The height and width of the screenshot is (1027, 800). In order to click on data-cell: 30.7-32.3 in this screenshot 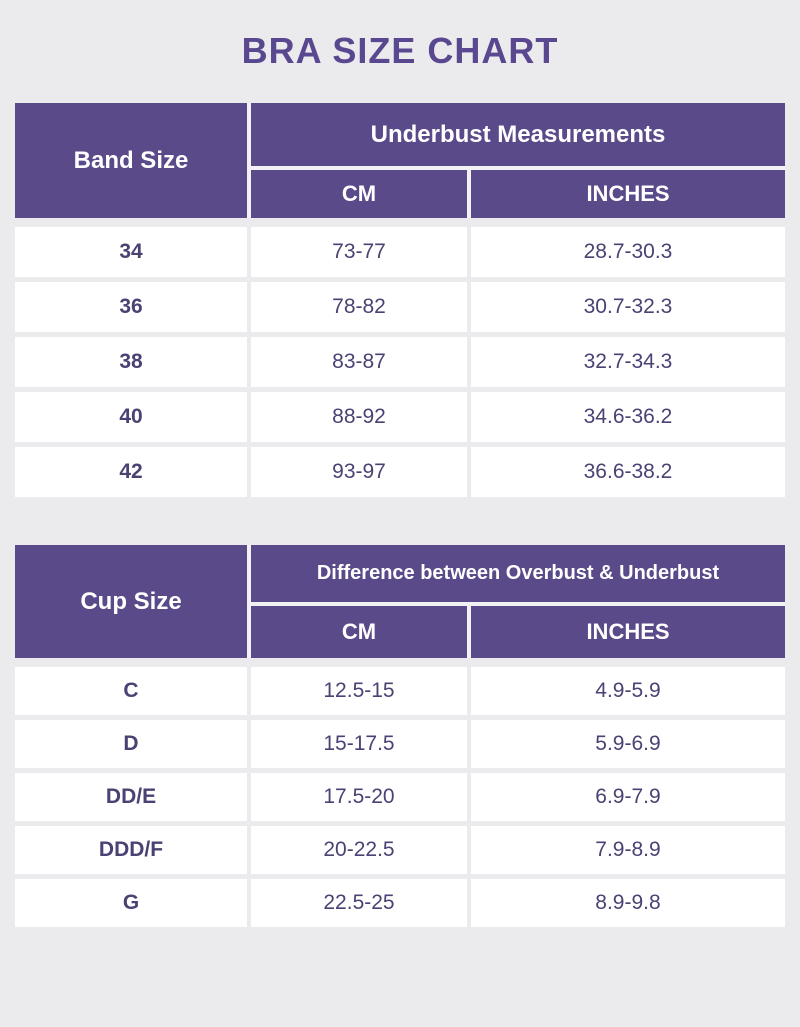, I will do `click(628, 307)`.